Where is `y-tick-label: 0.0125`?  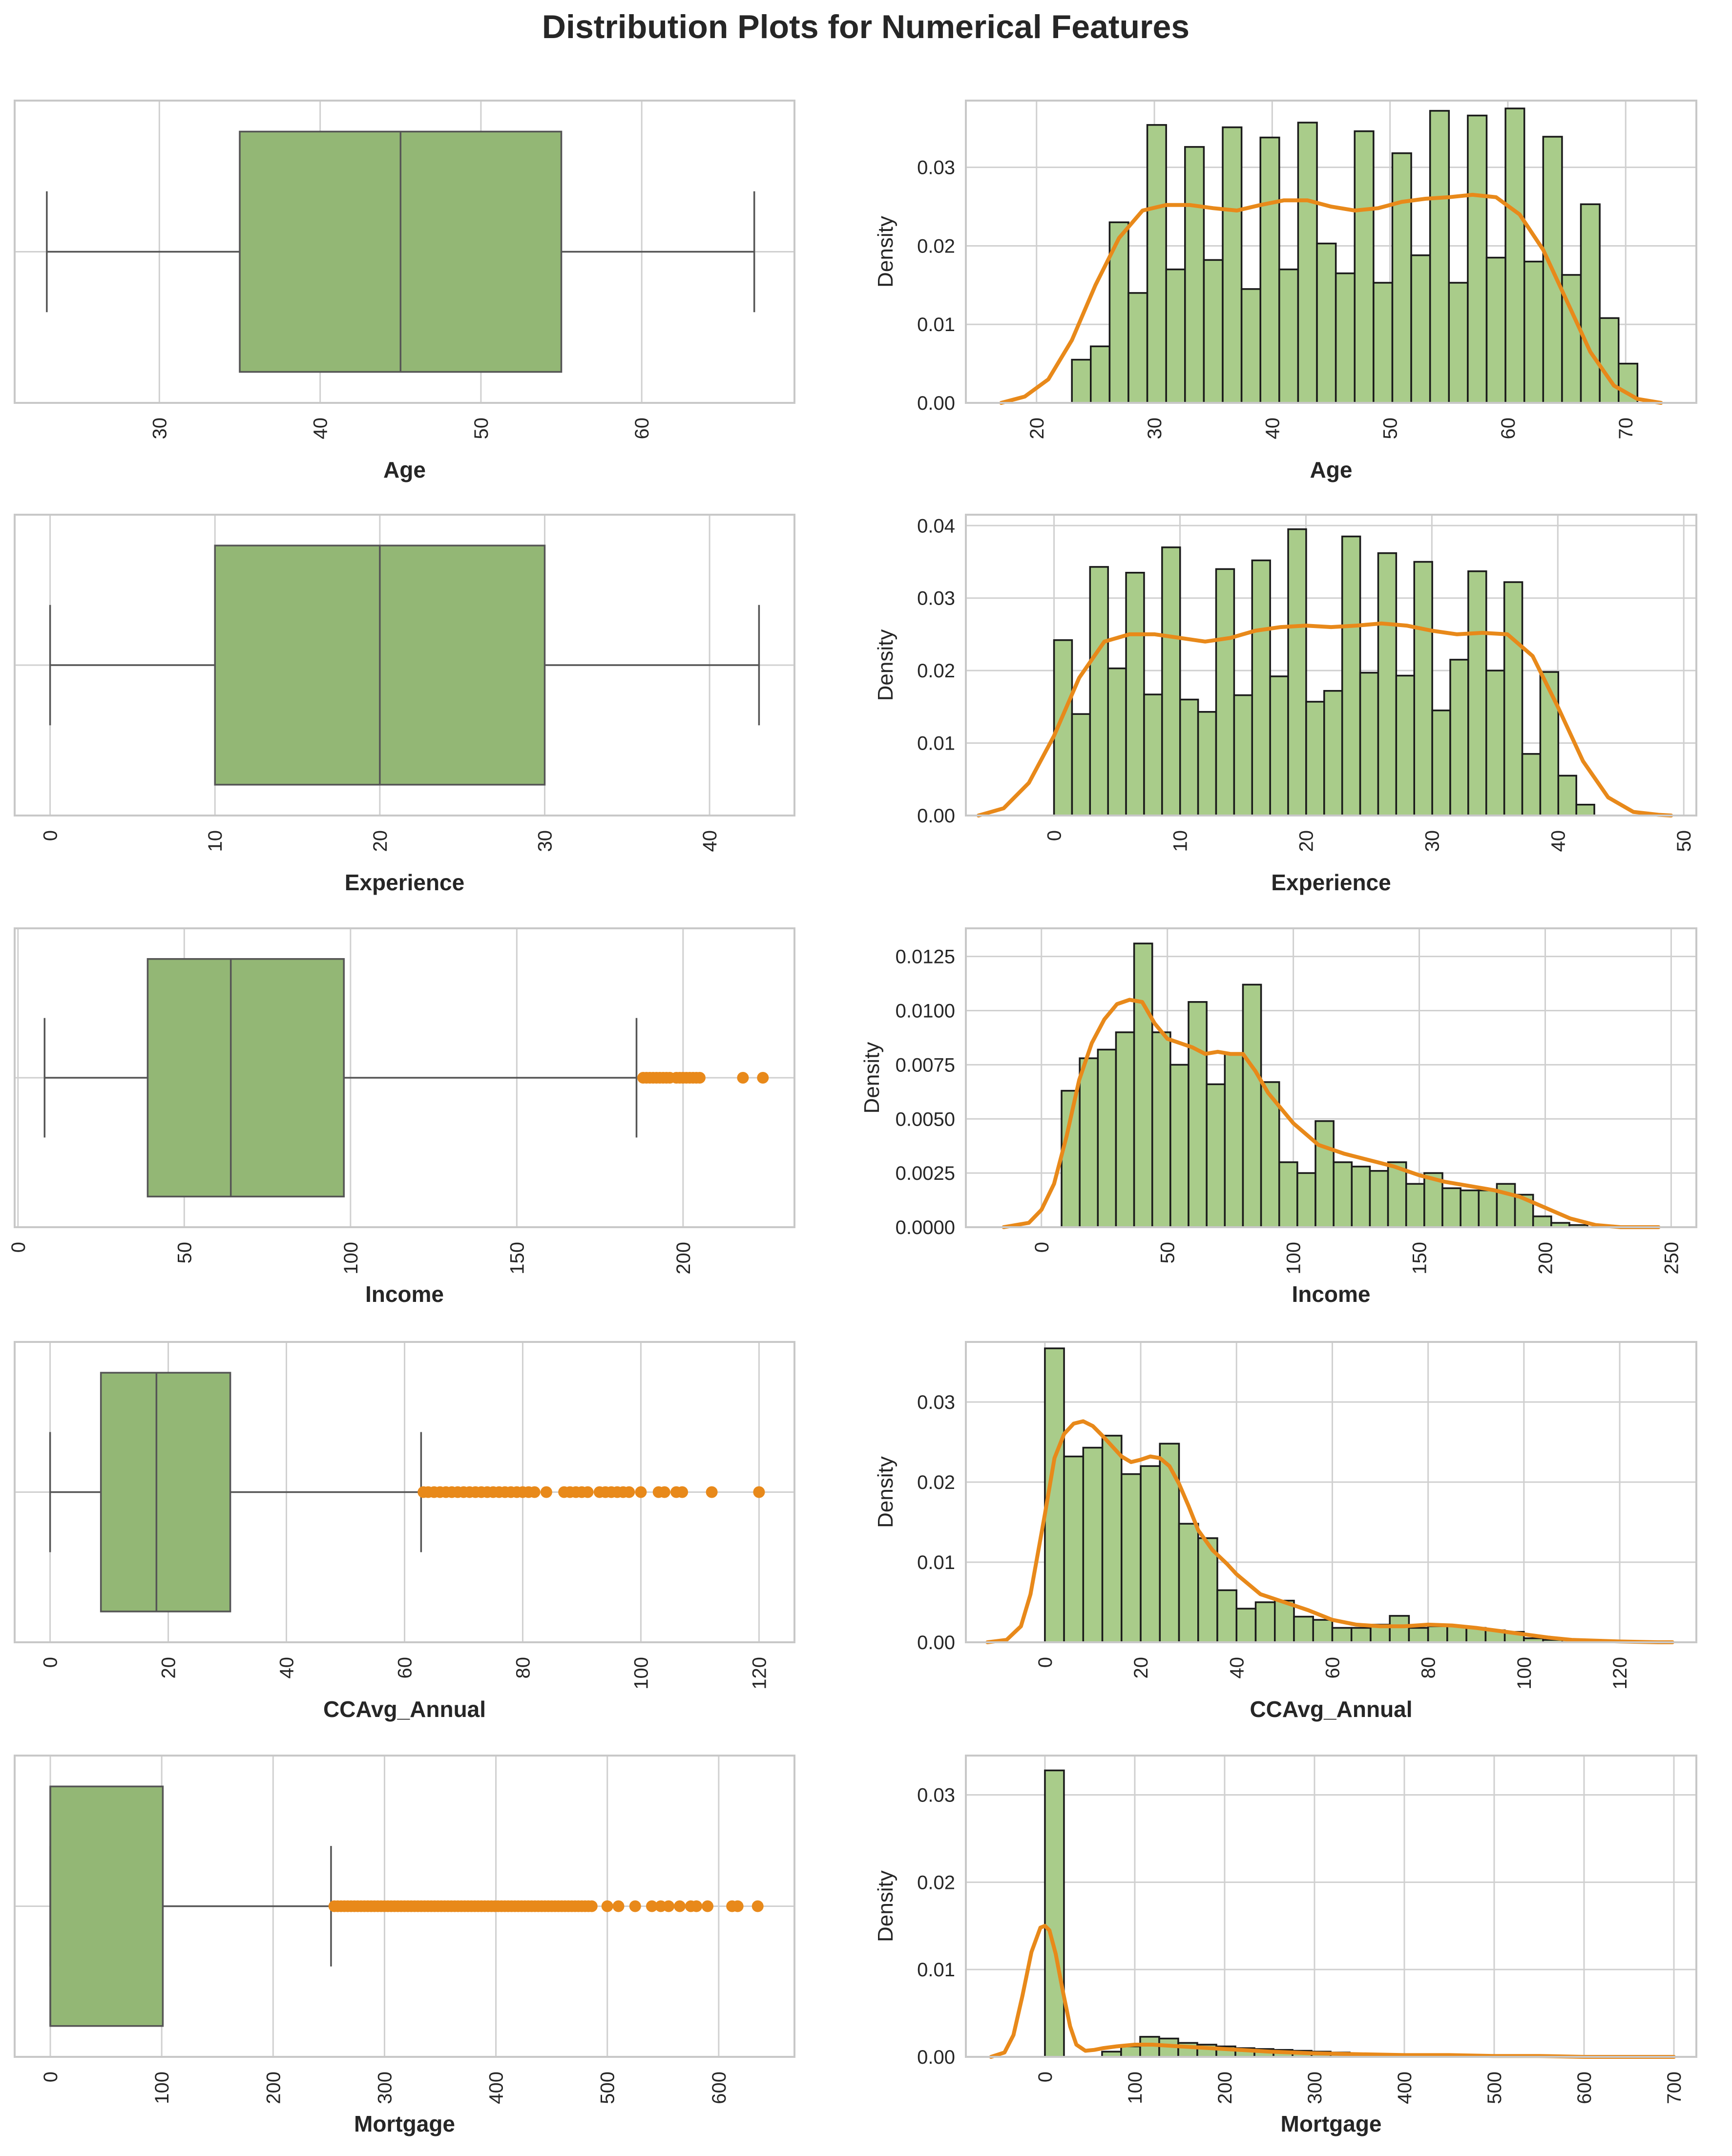 y-tick-label: 0.0125 is located at coordinates (926, 957).